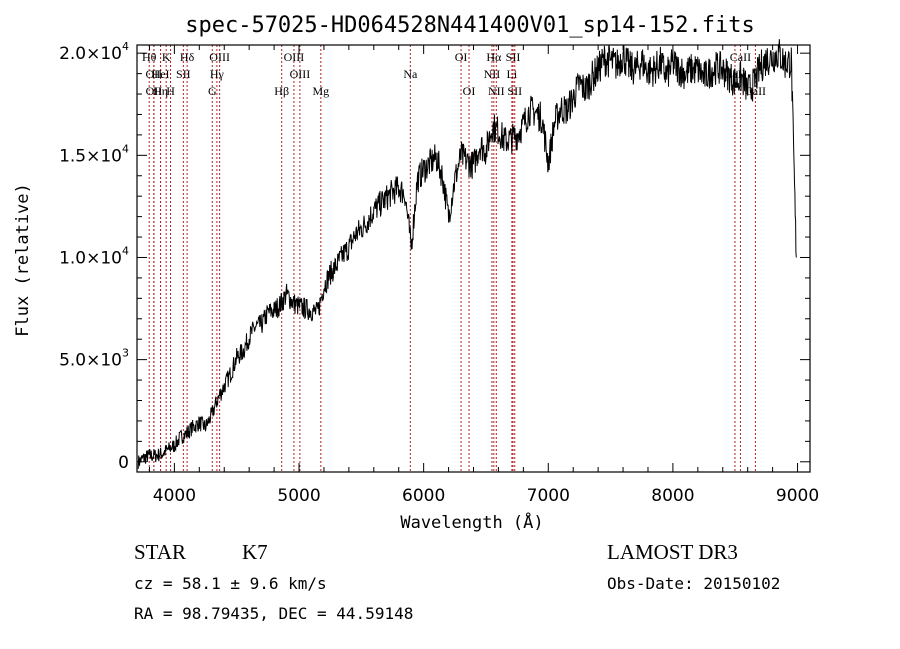  Describe the element at coordinates (255, 552) in the screenshot. I see `object-subclass: K7` at that location.